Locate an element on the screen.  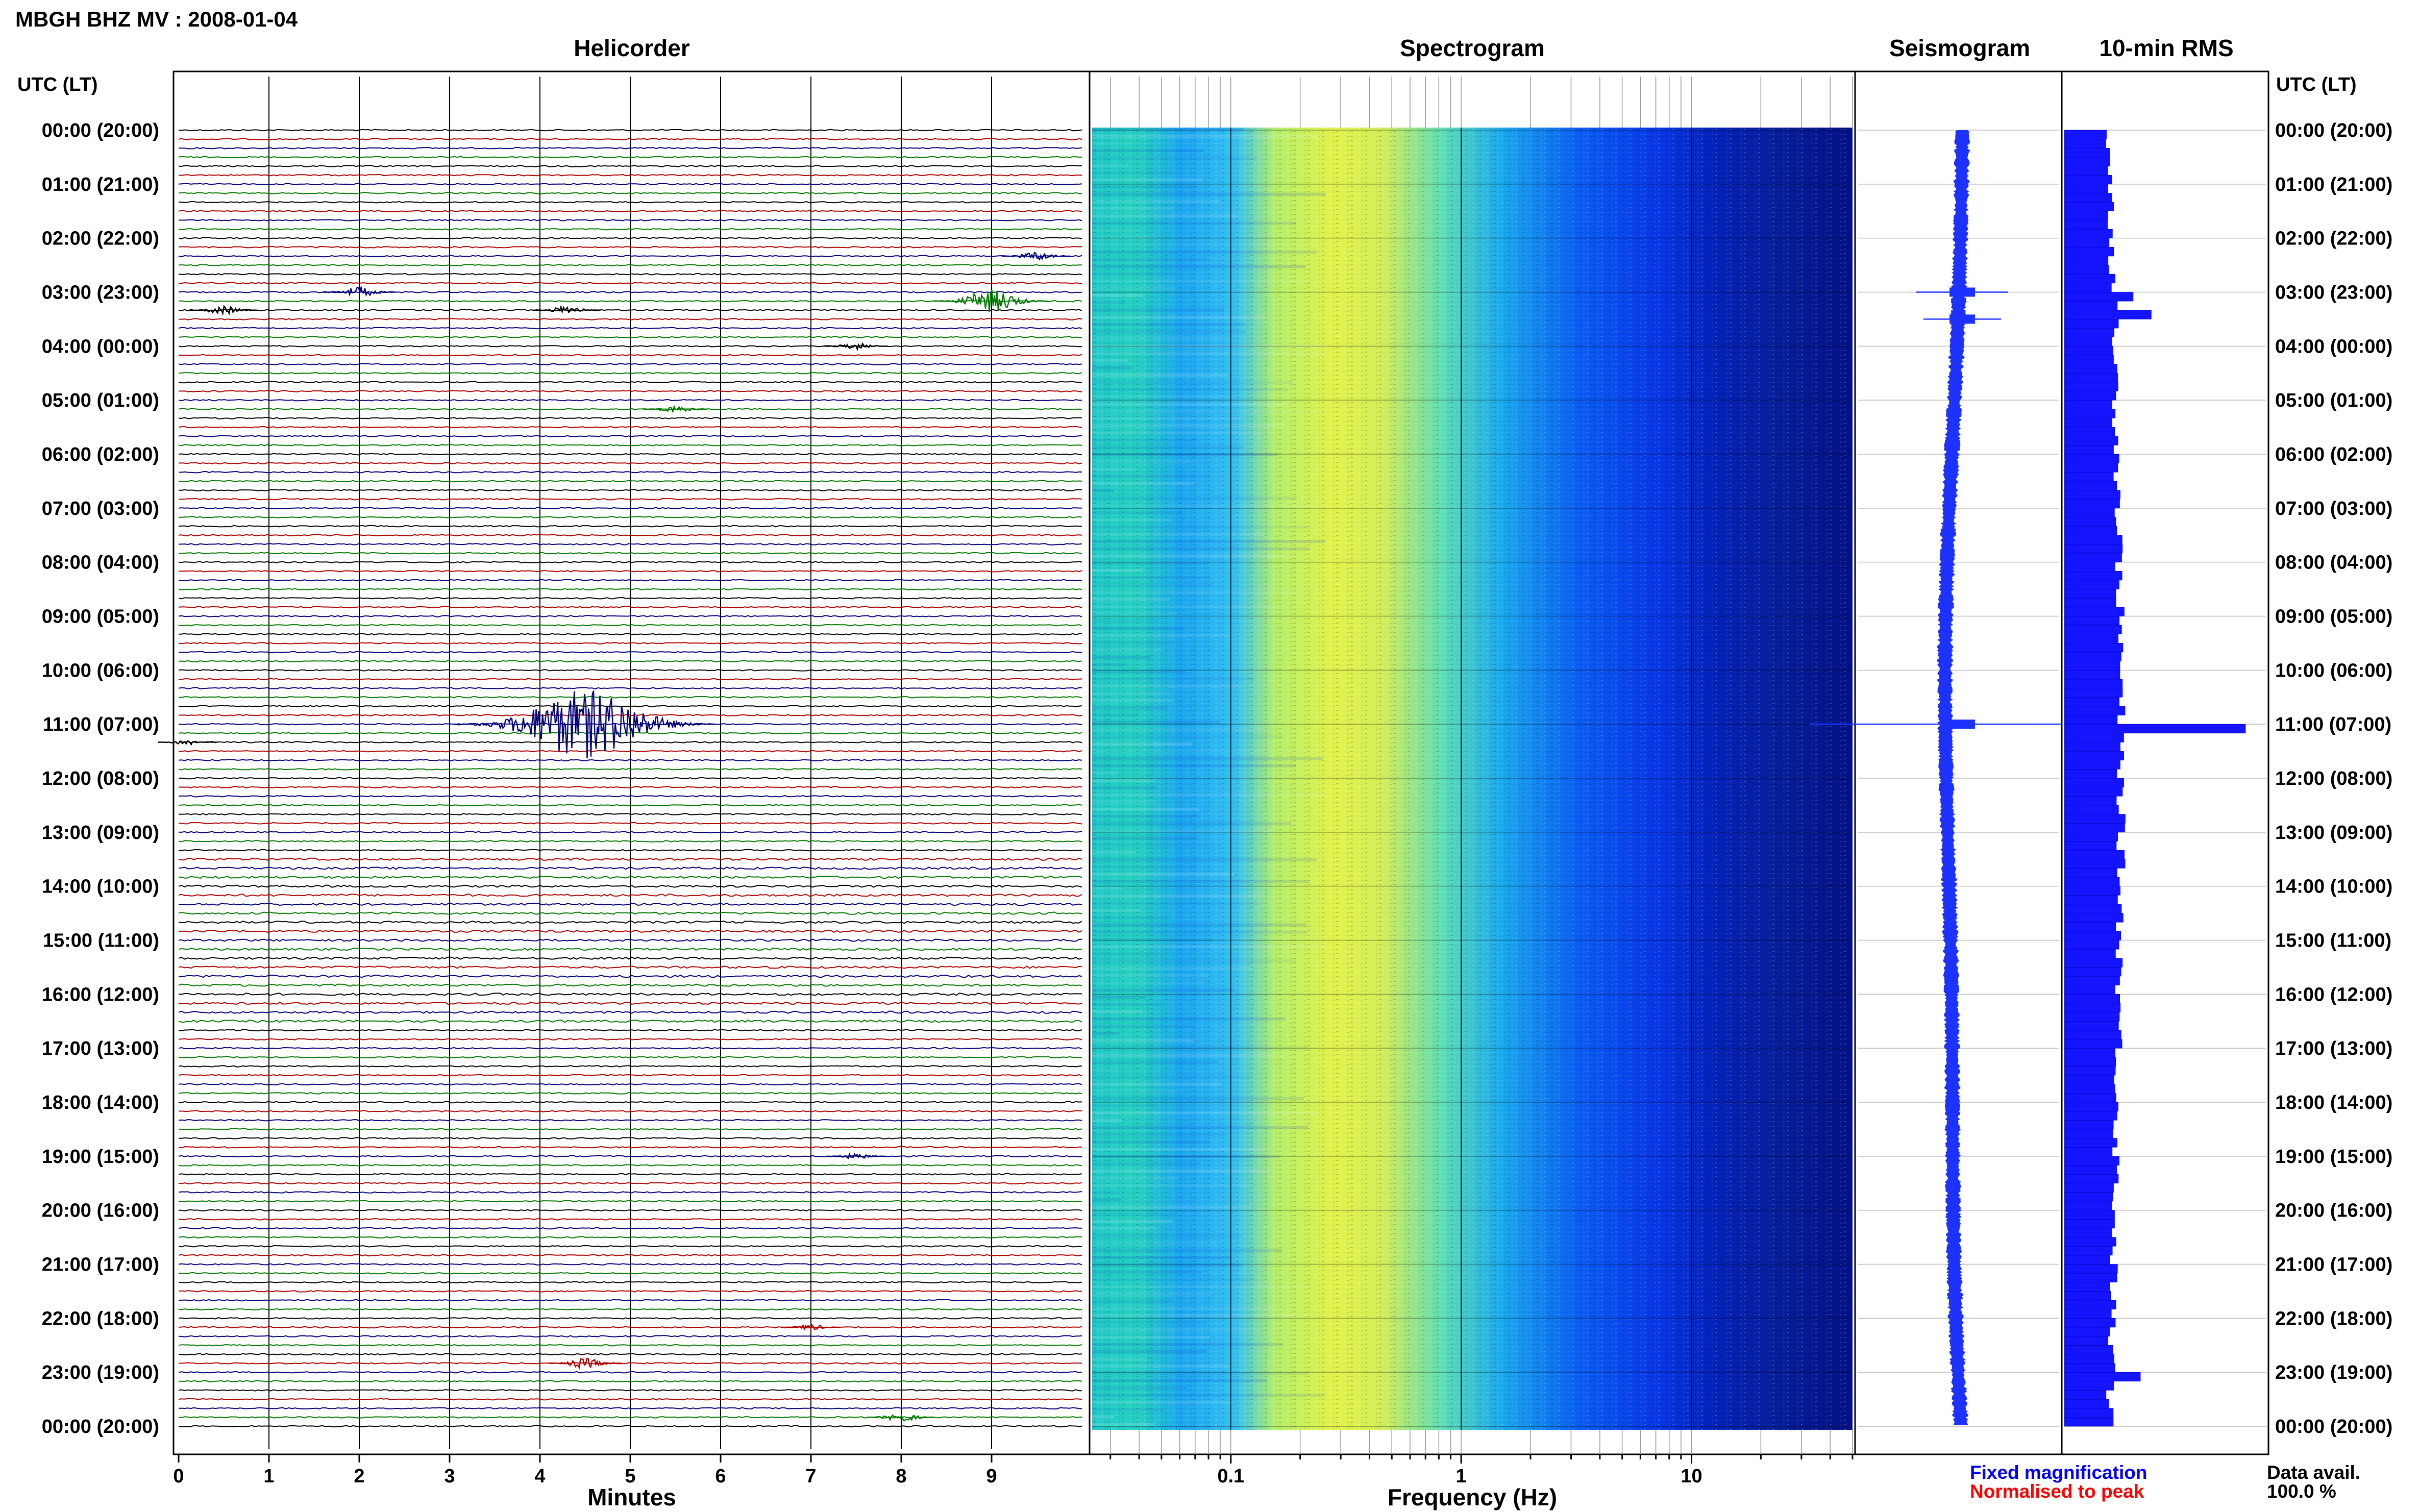
seismogram-spike-core is located at coordinates (1962, 319).